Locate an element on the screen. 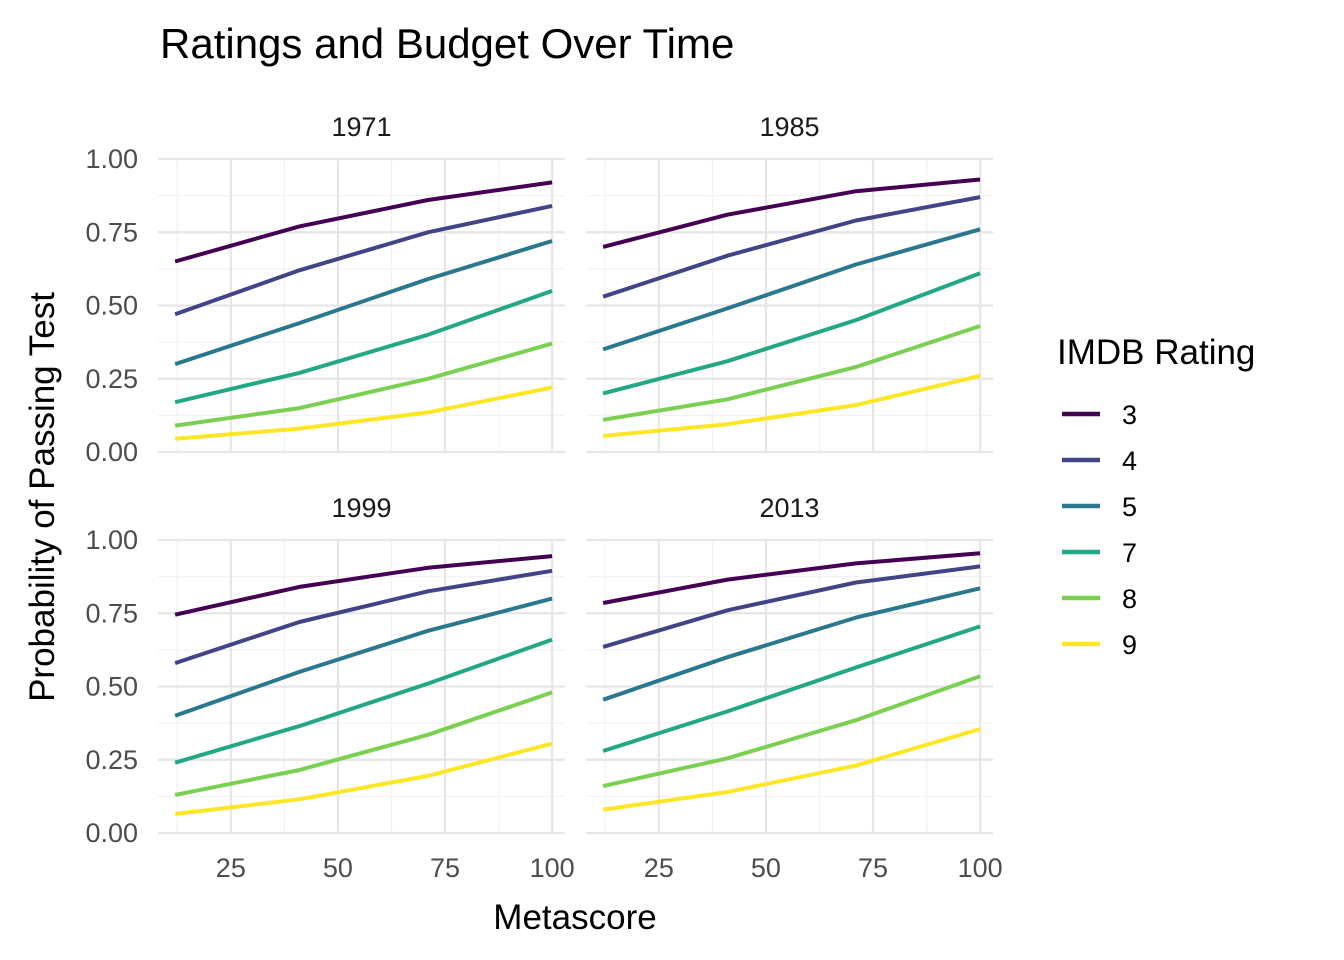 The image size is (1344, 960). facet-panel-1971: 1971 0.00 0.25 0.50 0.75 1.00 is located at coordinates (325, 289).